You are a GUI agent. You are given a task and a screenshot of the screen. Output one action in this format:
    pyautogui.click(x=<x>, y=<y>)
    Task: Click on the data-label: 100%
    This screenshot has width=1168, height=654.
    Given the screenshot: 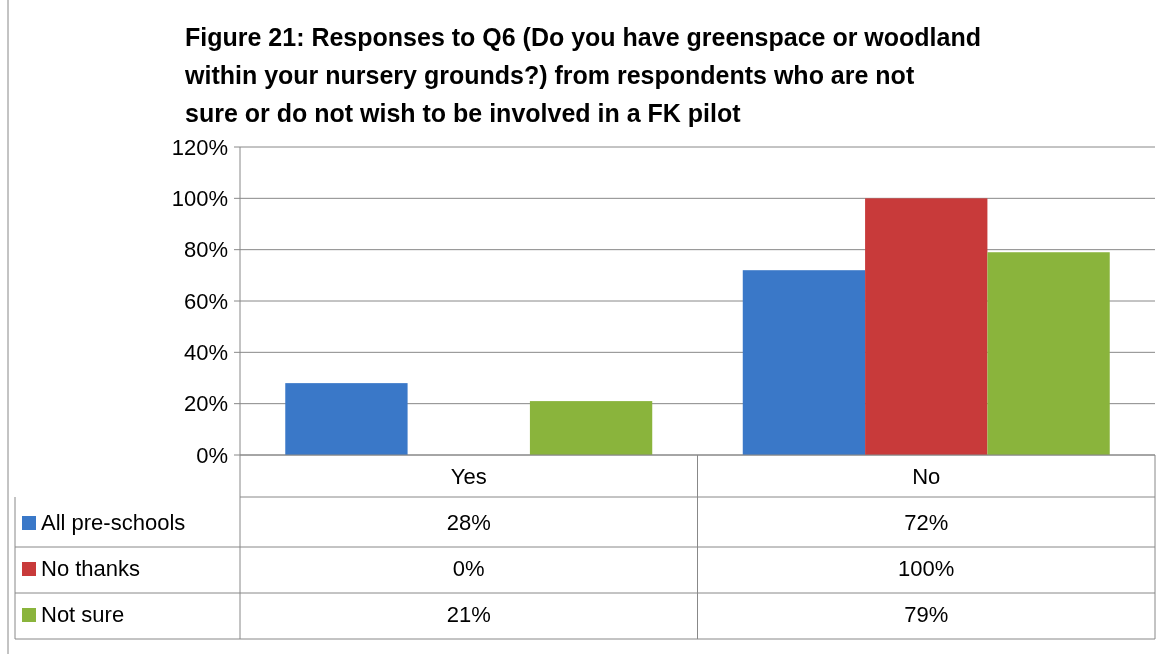 What is the action you would take?
    pyautogui.click(x=926, y=568)
    